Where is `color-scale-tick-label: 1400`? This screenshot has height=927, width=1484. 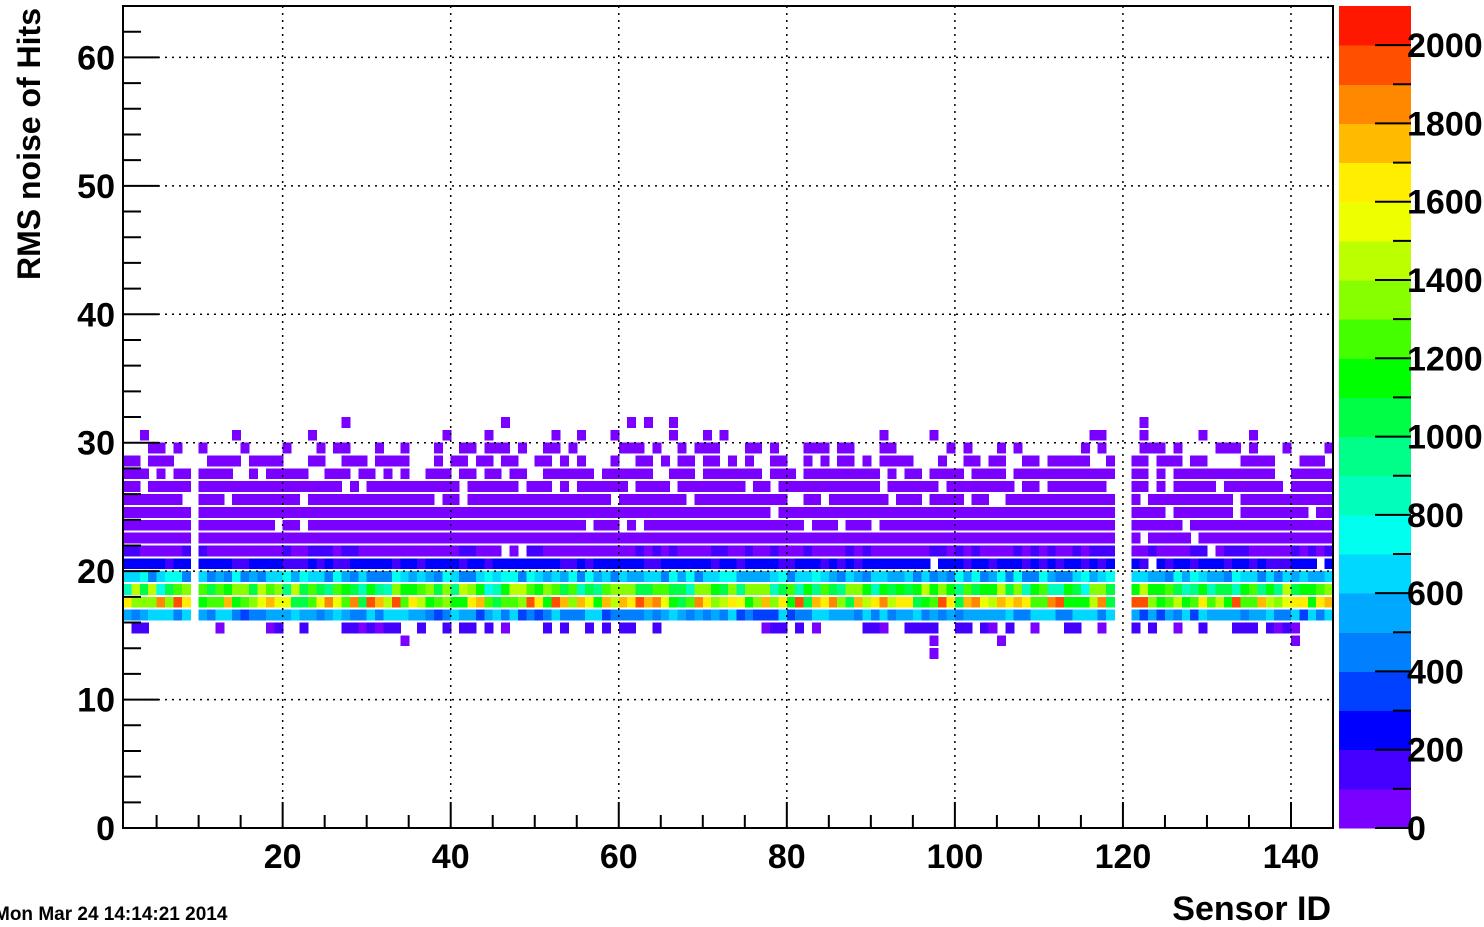 color-scale-tick-label: 1400 is located at coordinates (1445, 281).